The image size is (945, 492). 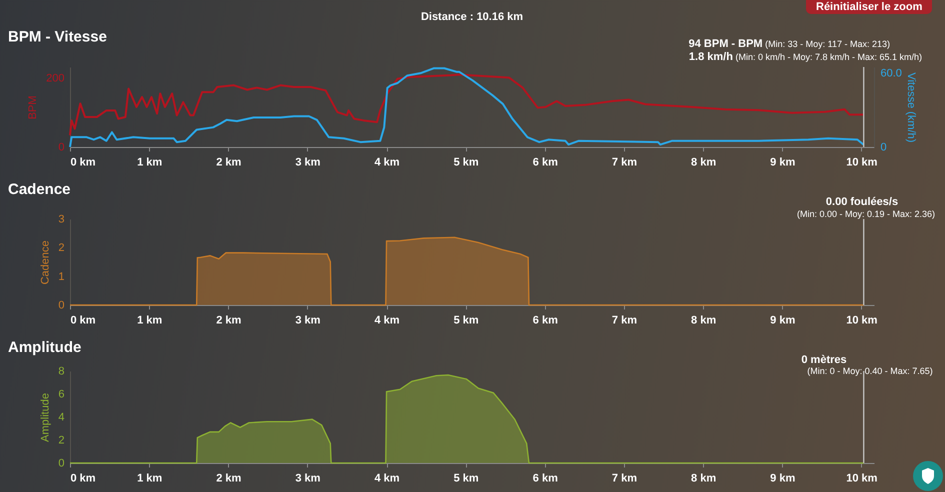 I want to click on y2-tick-label: 0, so click(x=883, y=148).